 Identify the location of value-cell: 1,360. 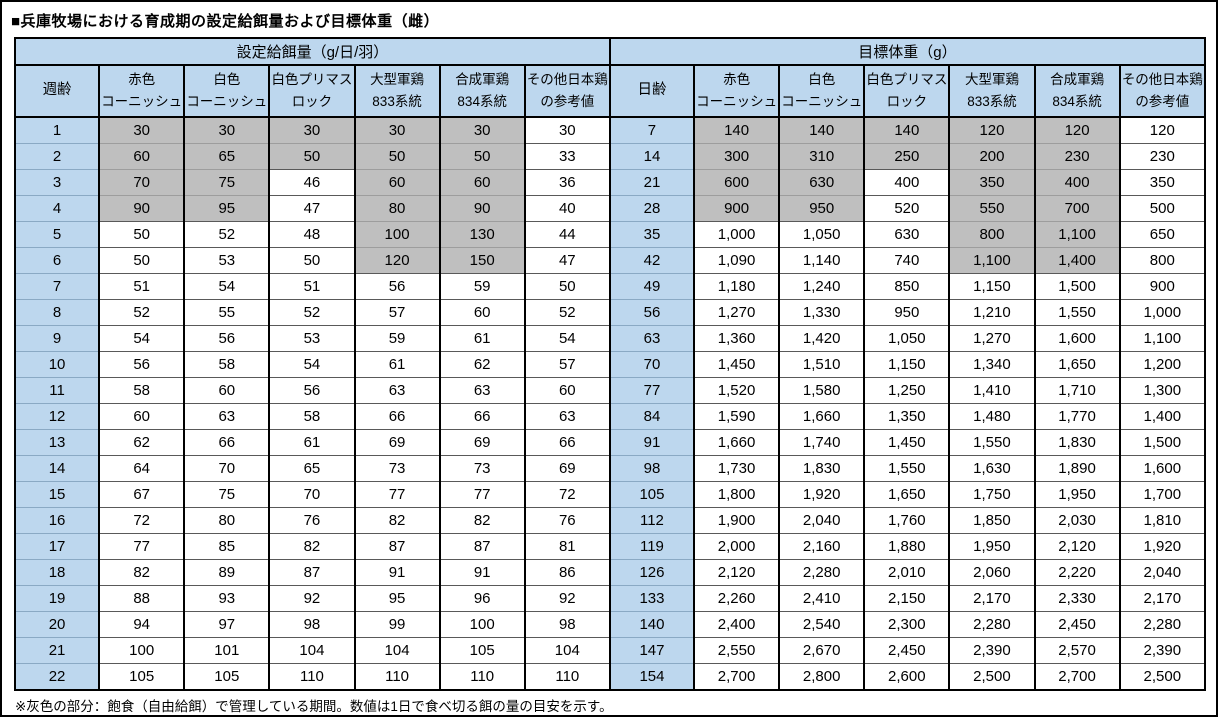
(736, 338).